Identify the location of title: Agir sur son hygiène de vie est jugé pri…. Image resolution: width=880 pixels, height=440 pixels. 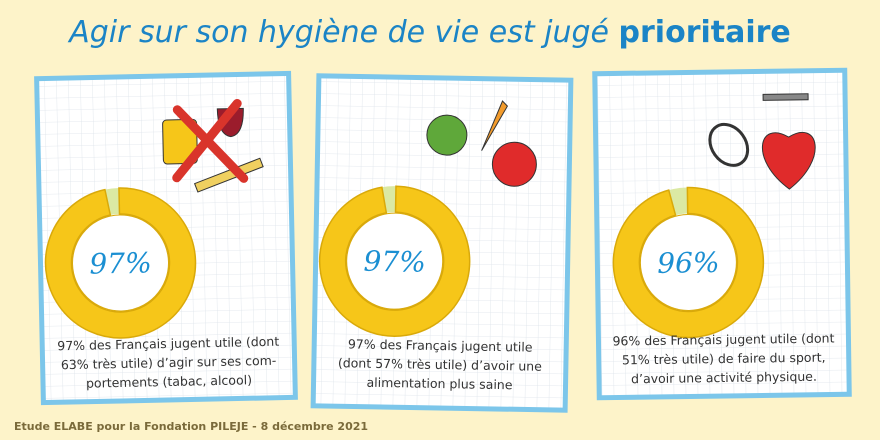
(429, 32).